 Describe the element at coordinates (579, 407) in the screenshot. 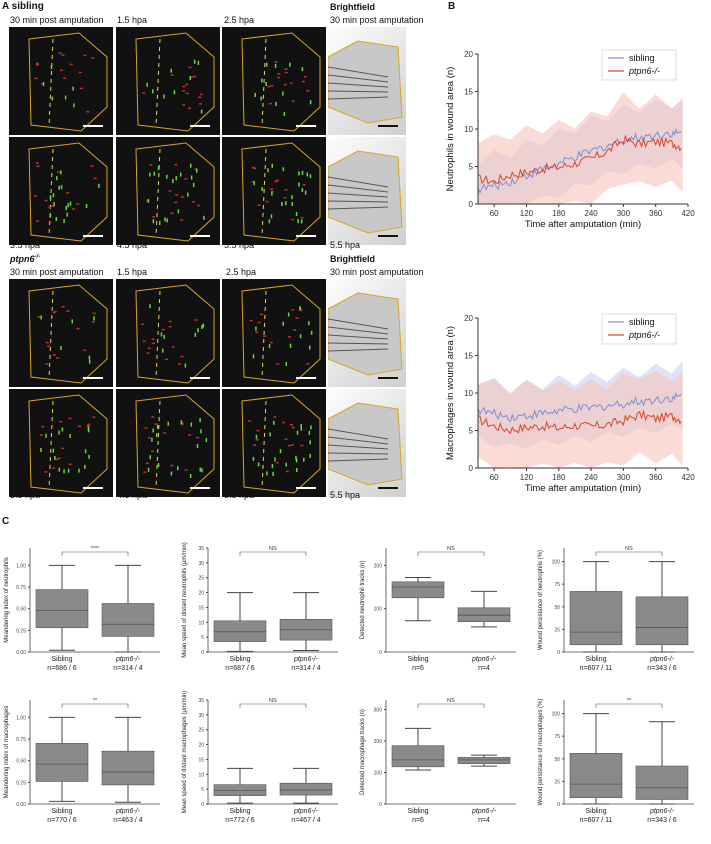

I see `sibling-series-line` at that location.